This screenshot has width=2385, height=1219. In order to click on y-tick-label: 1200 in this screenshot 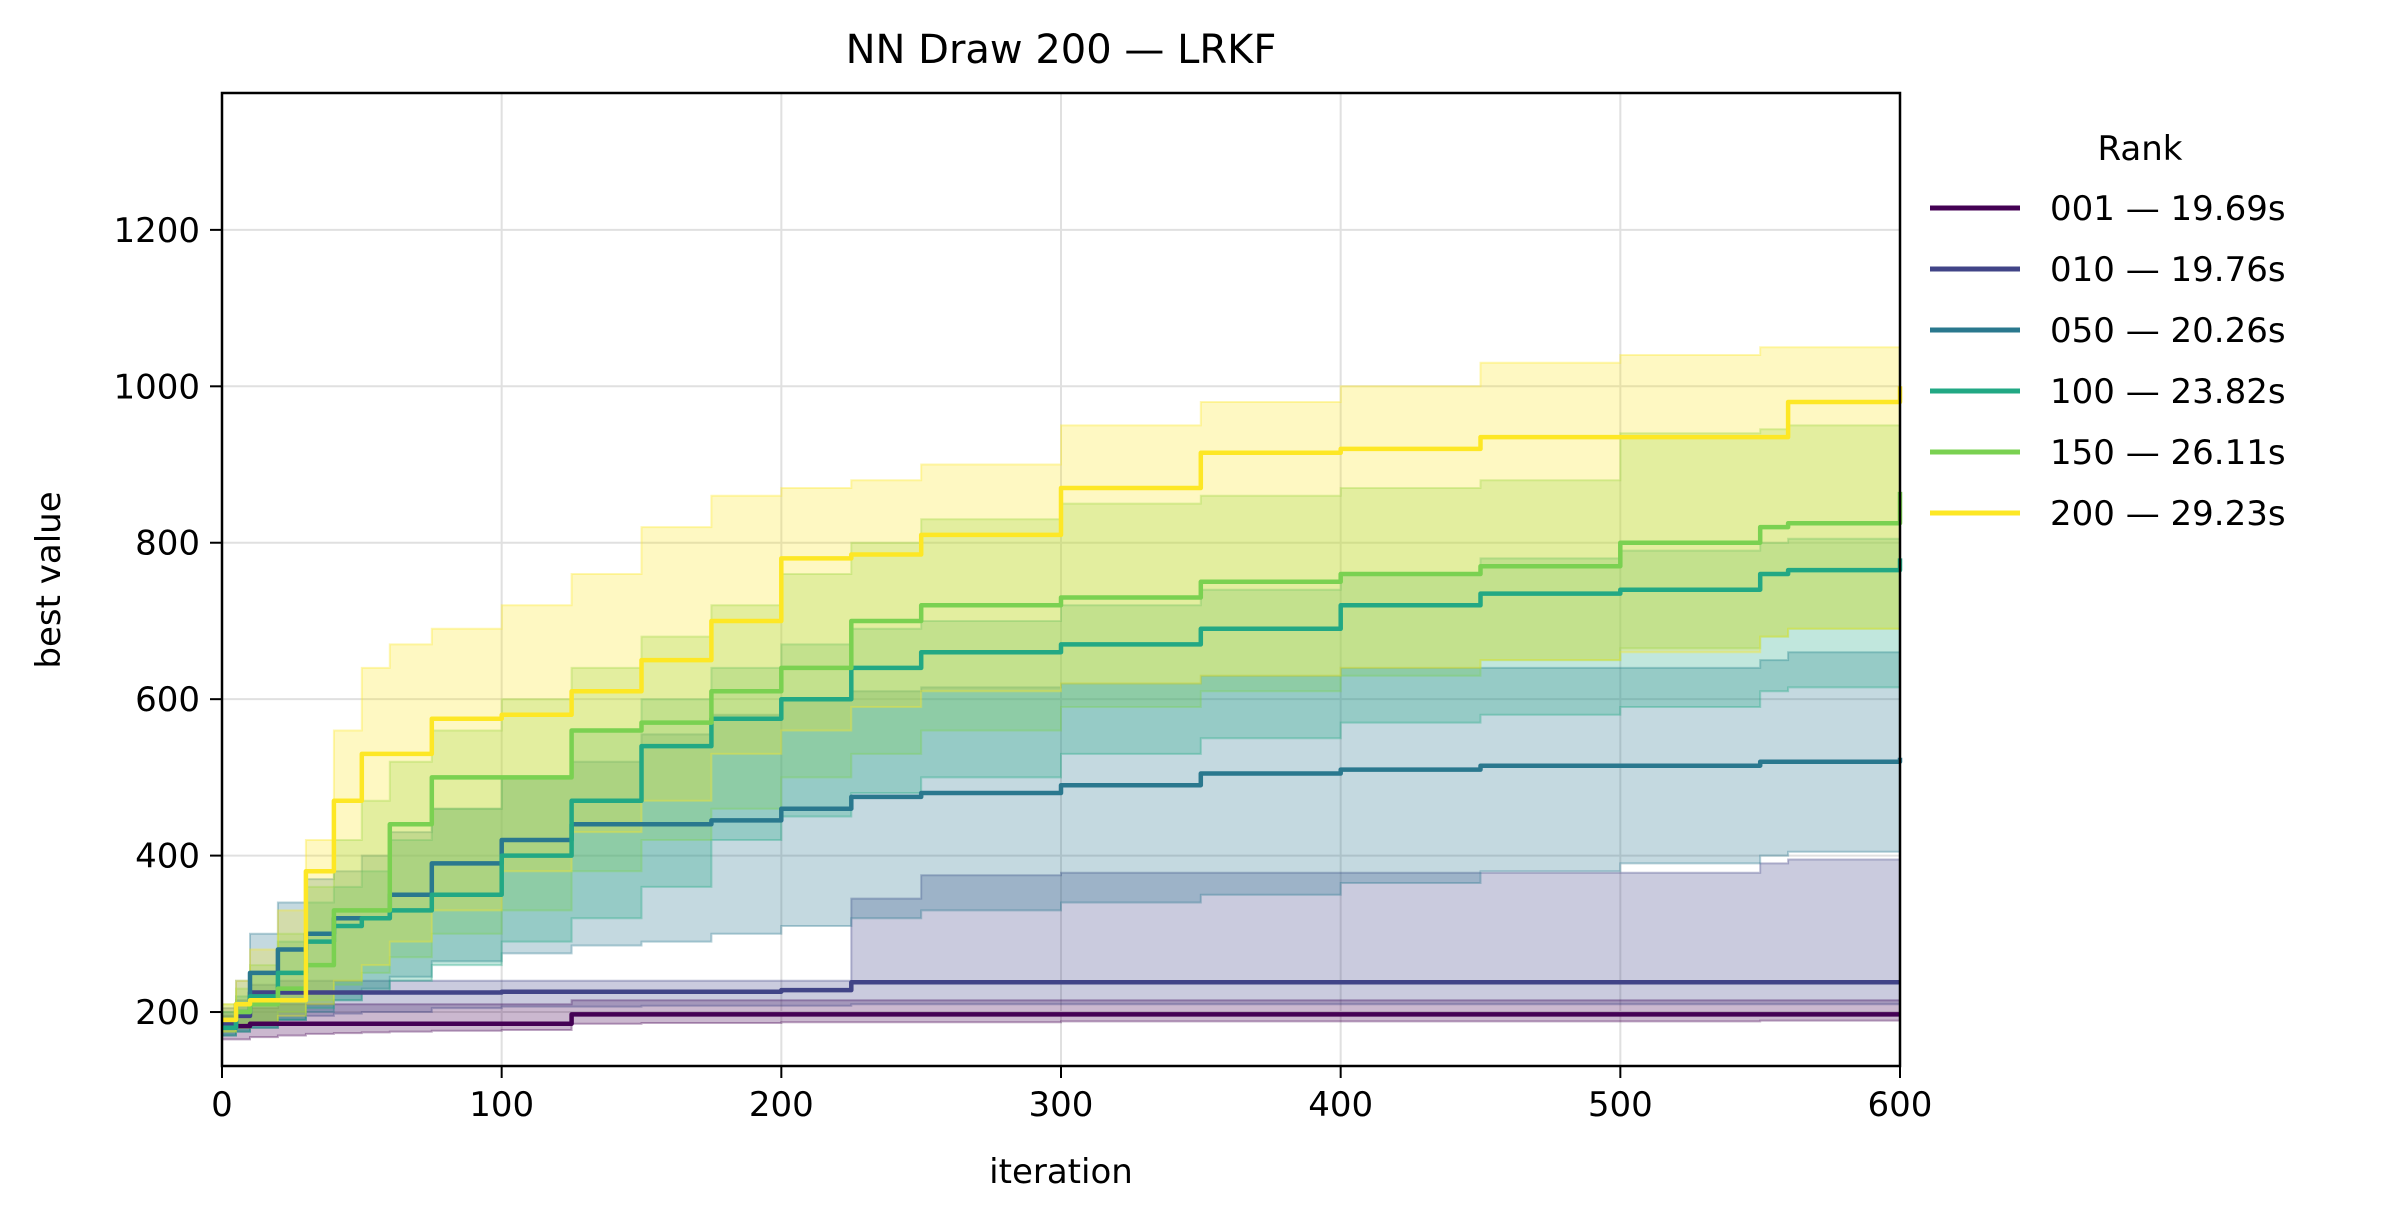, I will do `click(156, 231)`.